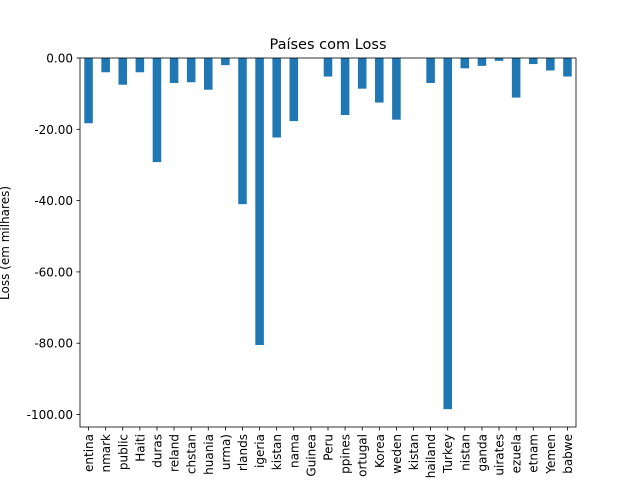  I want to click on x-tick-label: reland, so click(175, 453).